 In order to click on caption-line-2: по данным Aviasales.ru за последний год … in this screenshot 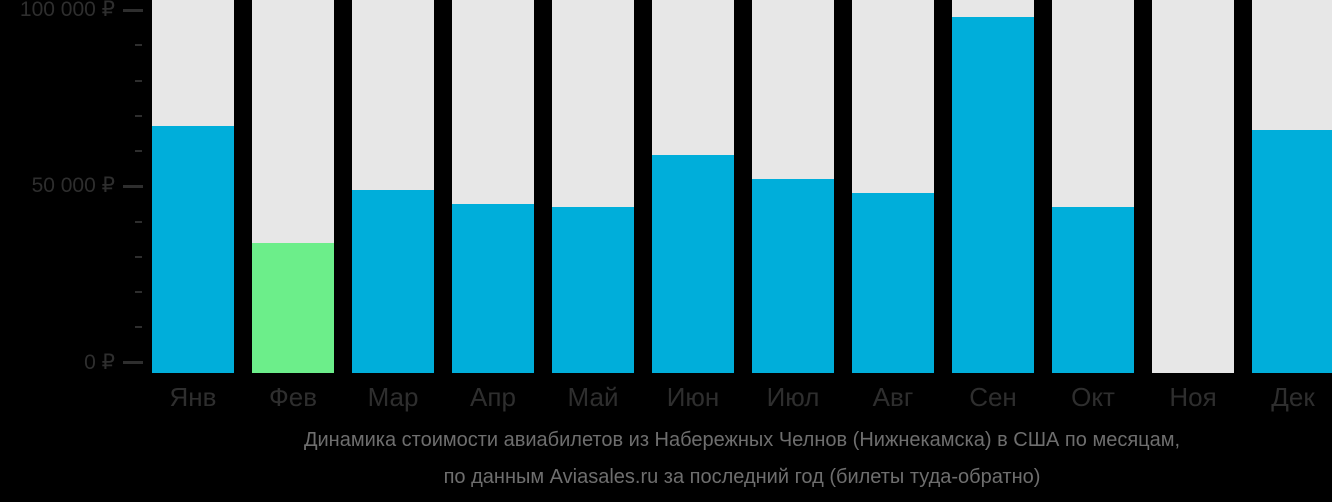, I will do `click(742, 477)`.